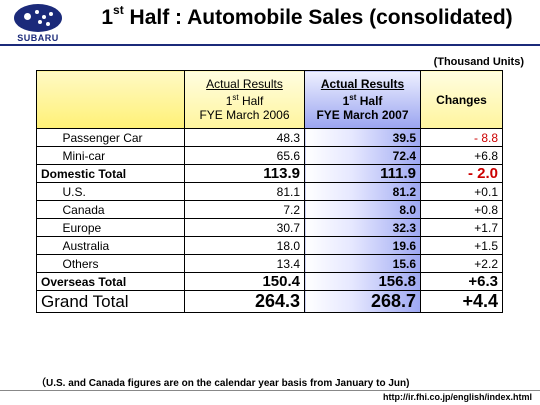 This screenshot has height=405, width=540. What do you see at coordinates (244, 209) in the screenshot?
I see `value-2006: 7.2` at bounding box center [244, 209].